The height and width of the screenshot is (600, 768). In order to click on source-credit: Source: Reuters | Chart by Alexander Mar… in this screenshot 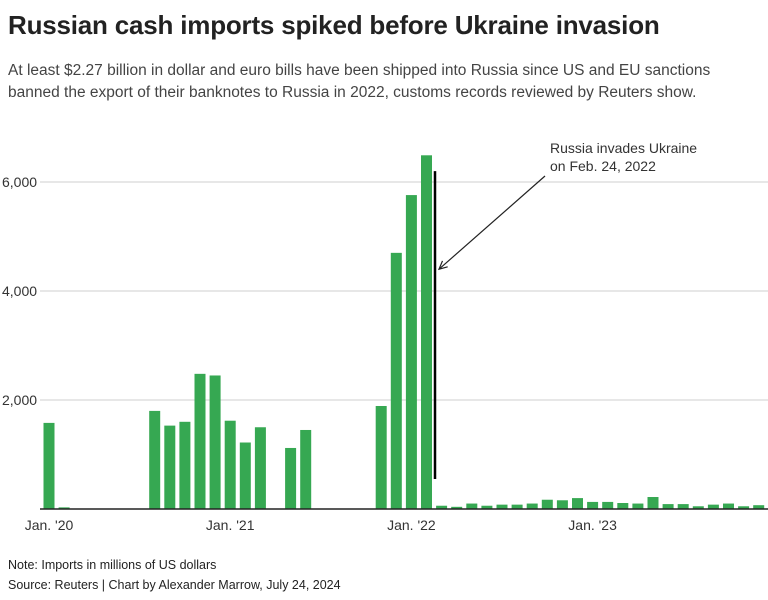, I will do `click(174, 585)`.